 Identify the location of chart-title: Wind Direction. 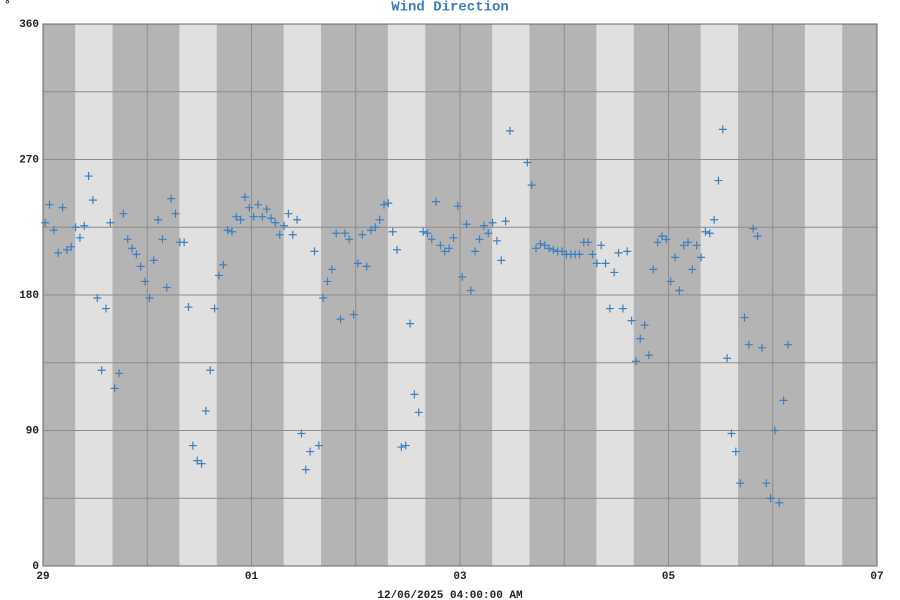
(450, 8).